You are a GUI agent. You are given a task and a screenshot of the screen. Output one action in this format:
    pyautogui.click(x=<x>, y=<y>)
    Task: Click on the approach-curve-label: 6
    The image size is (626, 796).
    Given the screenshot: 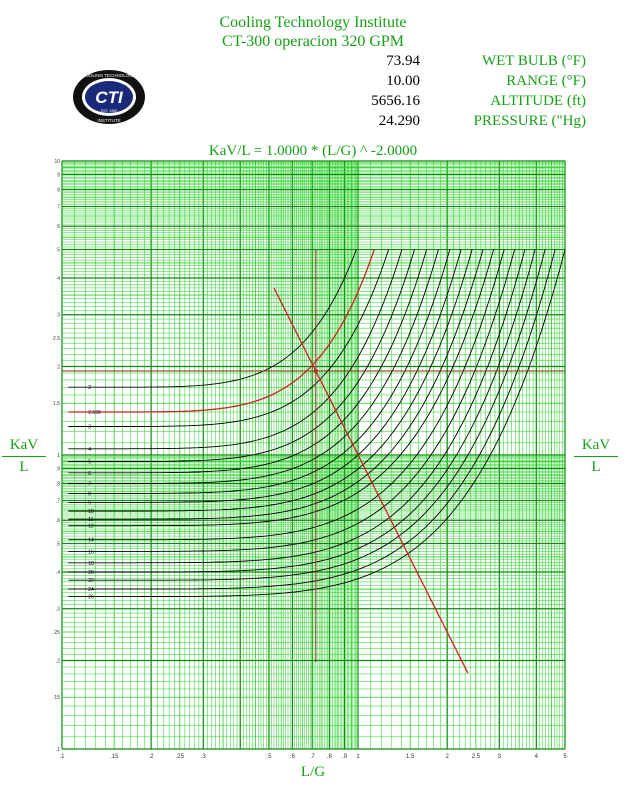 What is the action you would take?
    pyautogui.click(x=89, y=474)
    